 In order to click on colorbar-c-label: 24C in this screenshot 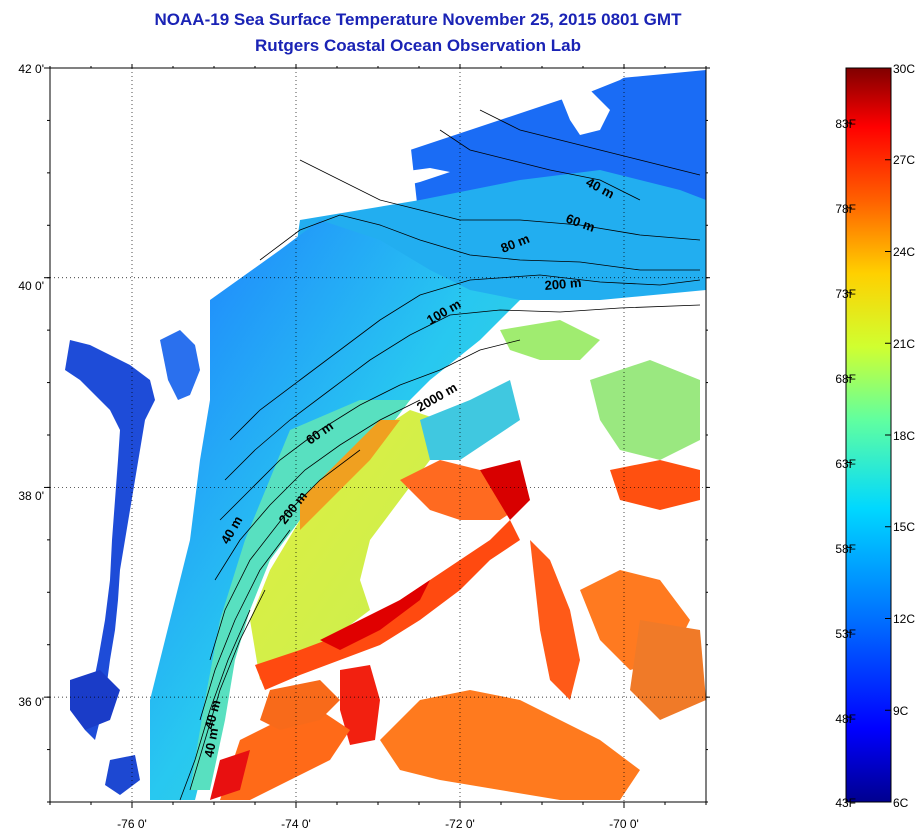, I will do `click(904, 252)`.